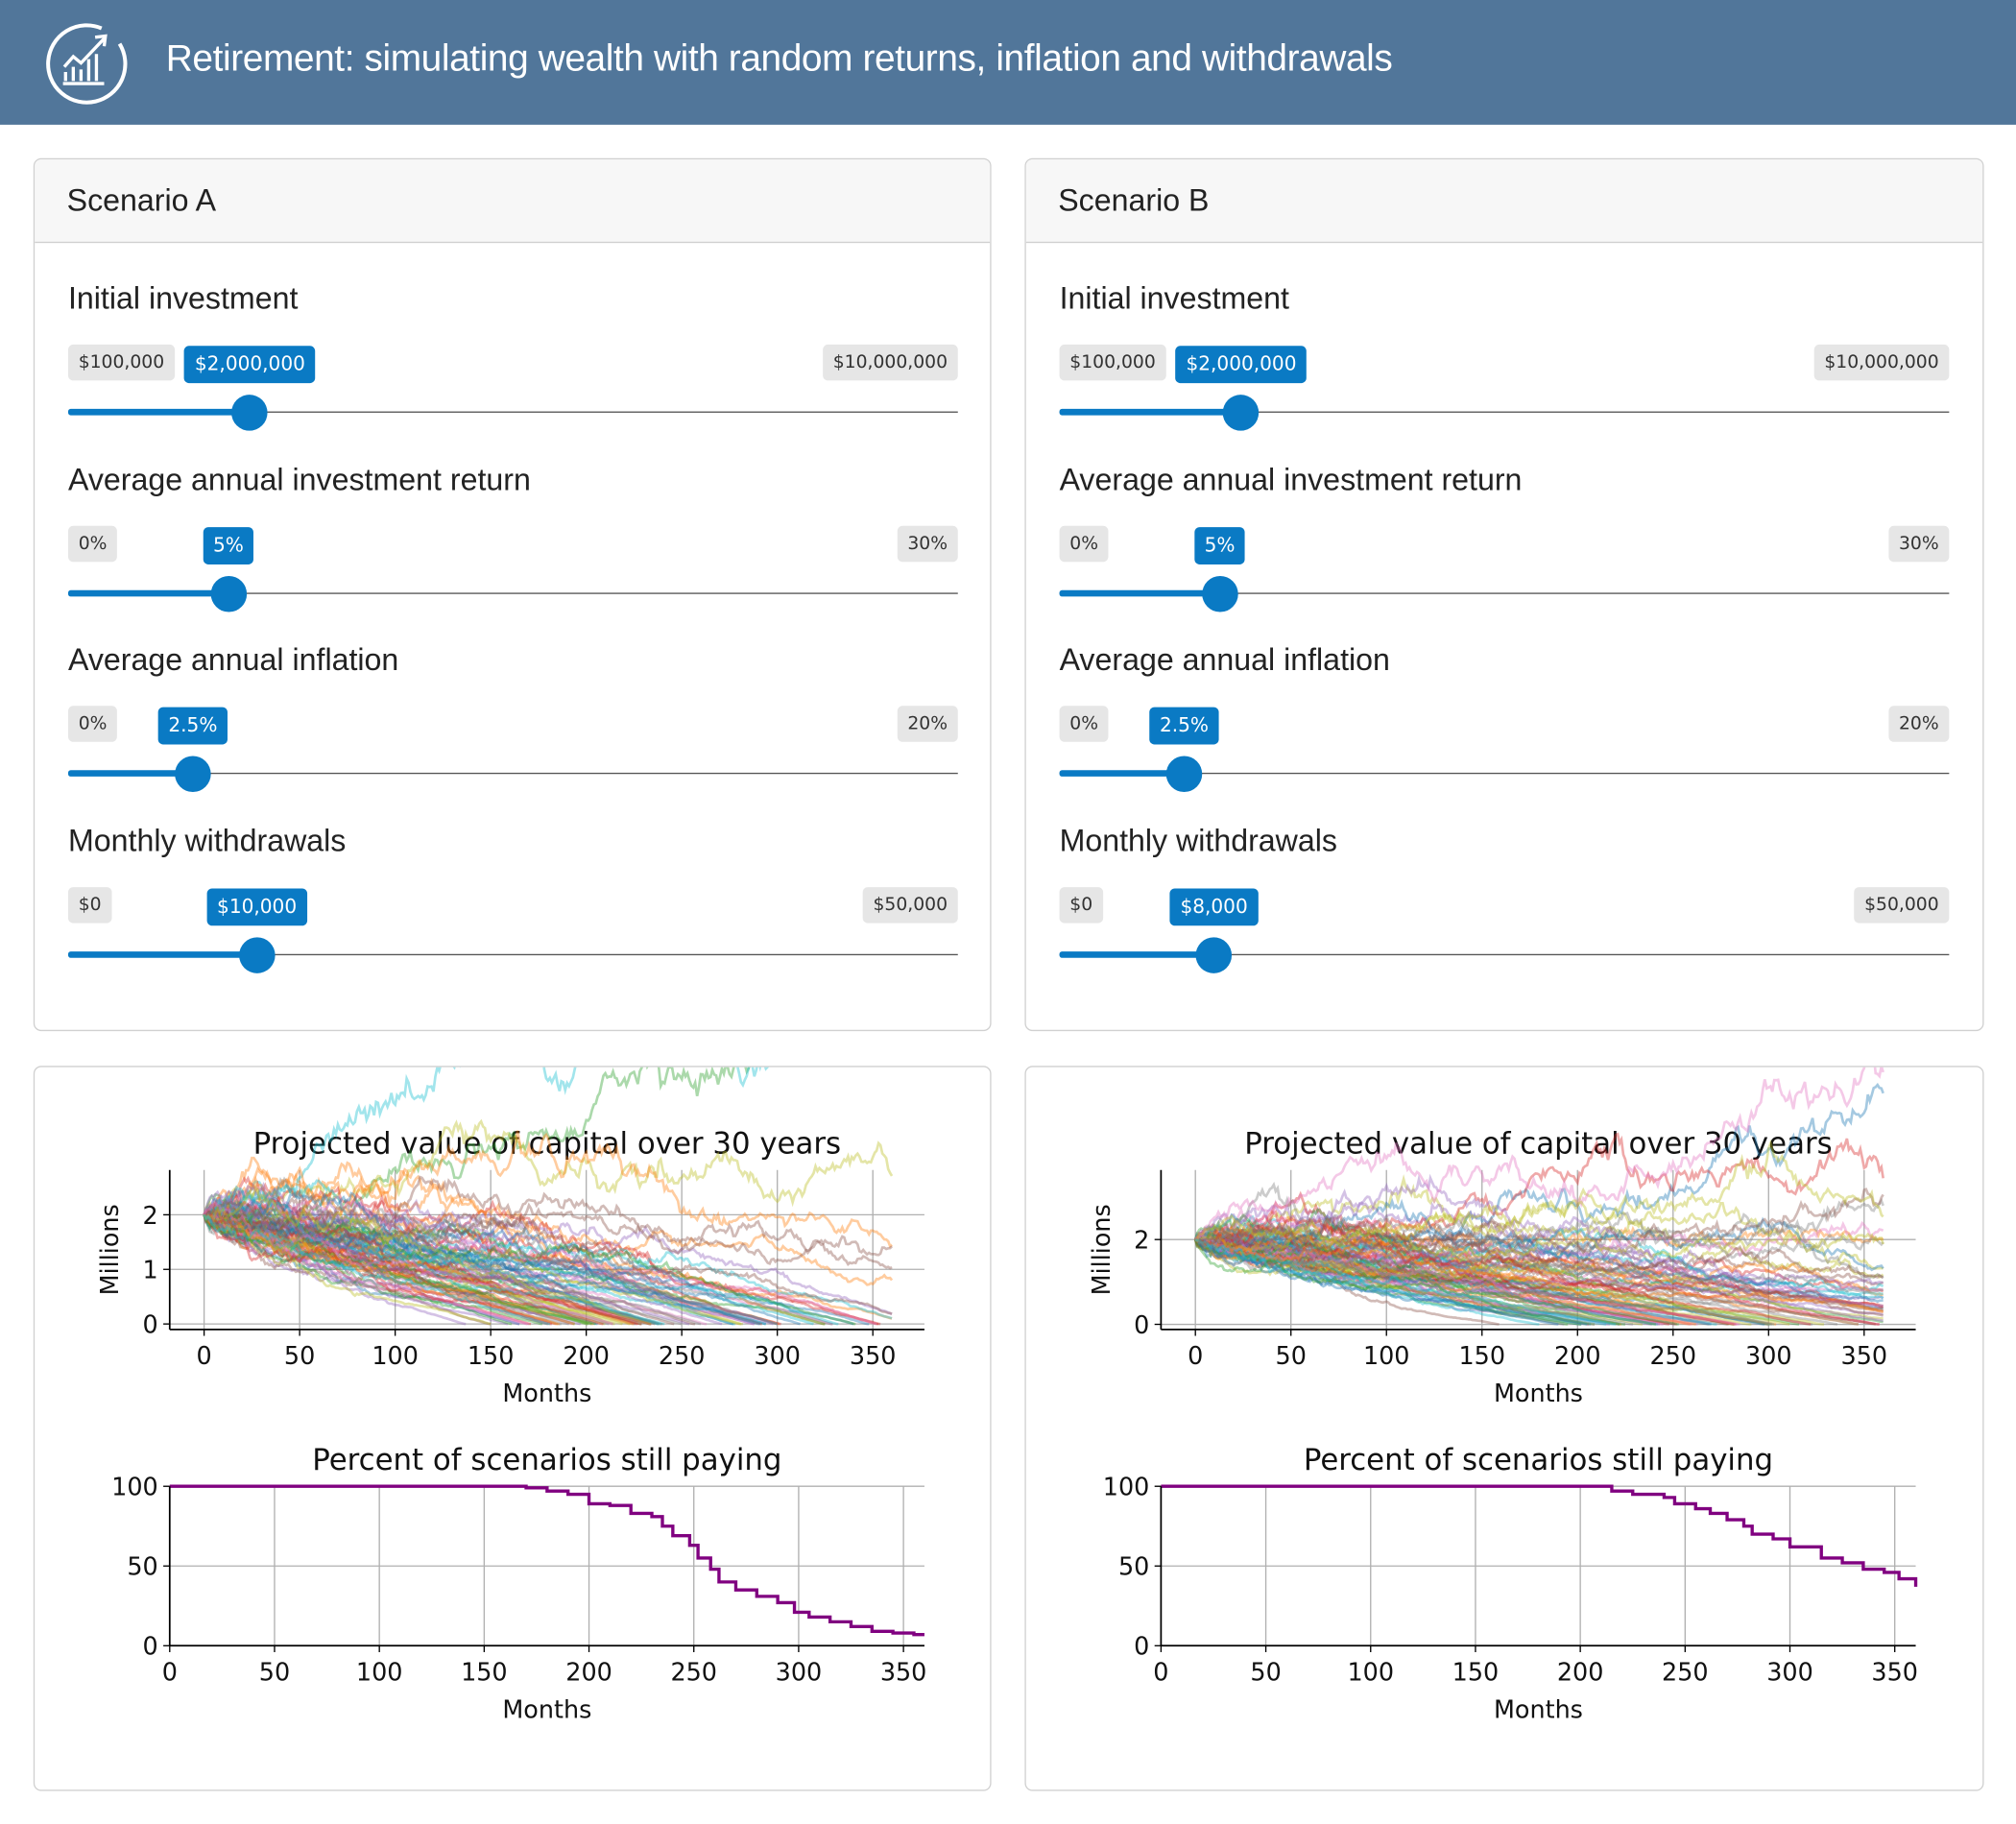  I want to click on slider-max-label: 20%, so click(927, 724).